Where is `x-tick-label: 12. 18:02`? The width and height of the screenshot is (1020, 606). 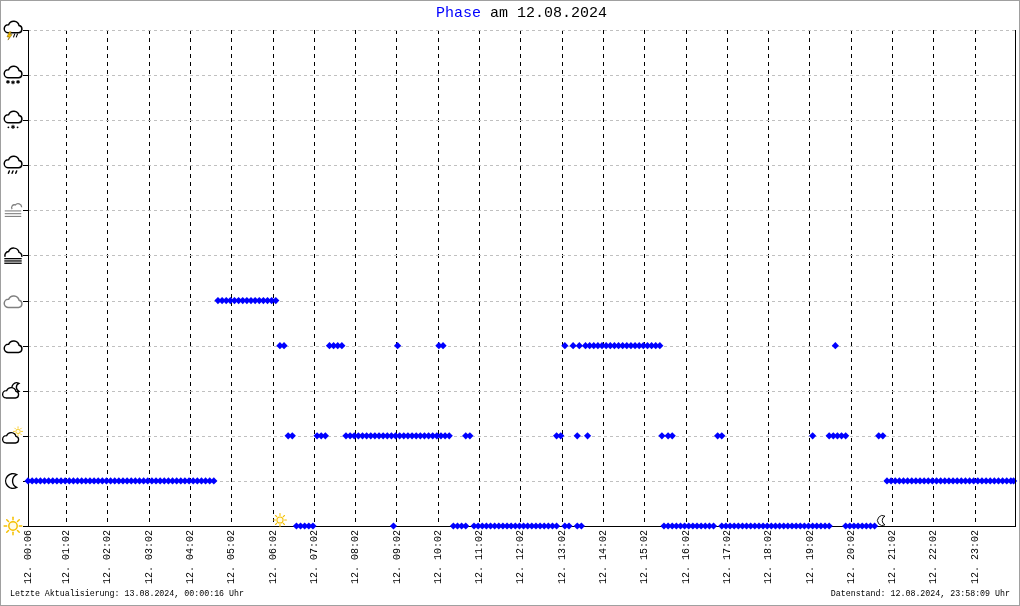 x-tick-label: 12. 18:02 is located at coordinates (769, 557).